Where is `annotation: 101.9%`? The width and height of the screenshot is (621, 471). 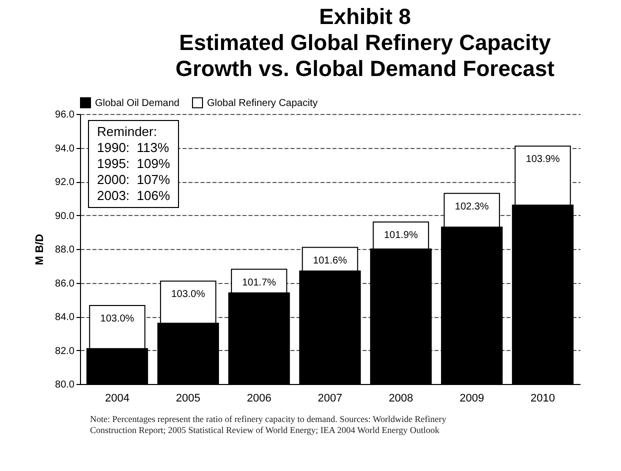 annotation: 101.9% is located at coordinates (401, 235).